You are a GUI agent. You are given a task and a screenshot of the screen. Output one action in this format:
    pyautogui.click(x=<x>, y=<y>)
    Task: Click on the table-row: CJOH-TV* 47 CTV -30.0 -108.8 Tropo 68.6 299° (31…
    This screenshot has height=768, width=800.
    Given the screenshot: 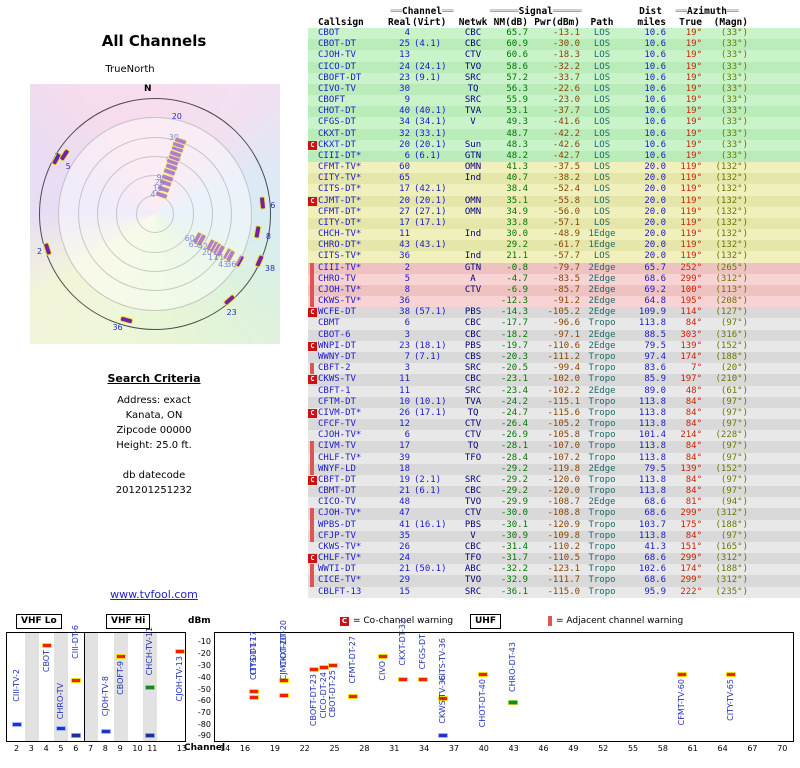 What is the action you would take?
    pyautogui.click(x=554, y=514)
    